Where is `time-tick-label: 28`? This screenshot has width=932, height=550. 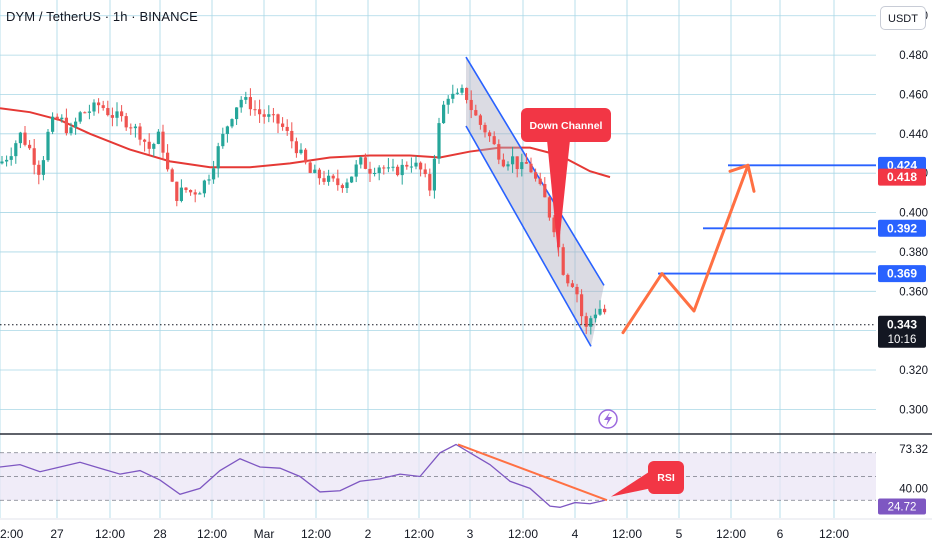
time-tick-label: 28 is located at coordinates (160, 534).